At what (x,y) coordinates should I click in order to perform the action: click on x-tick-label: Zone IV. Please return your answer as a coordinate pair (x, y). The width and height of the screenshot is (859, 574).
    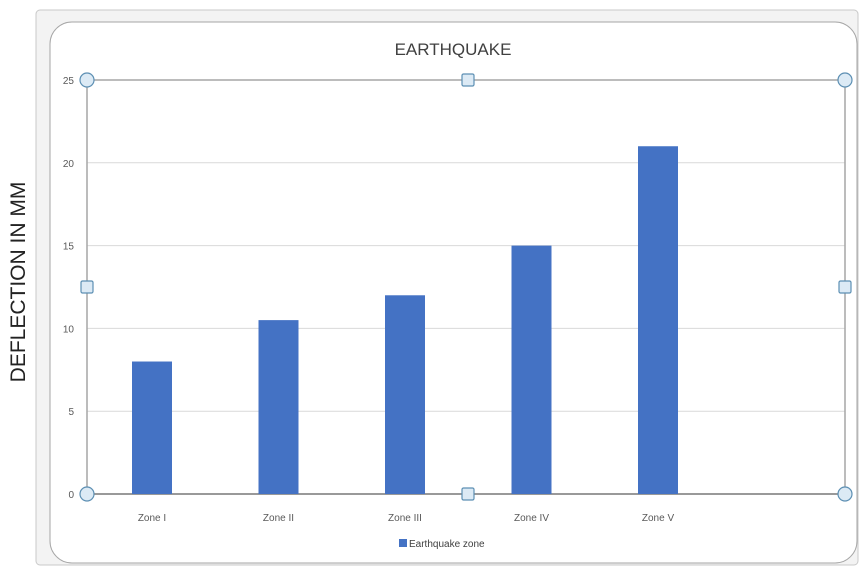
    Looking at the image, I should click on (531, 518).